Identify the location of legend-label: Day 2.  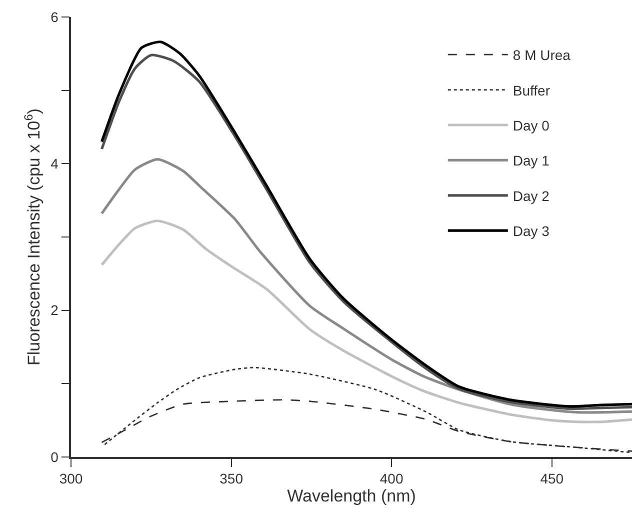
(531, 196).